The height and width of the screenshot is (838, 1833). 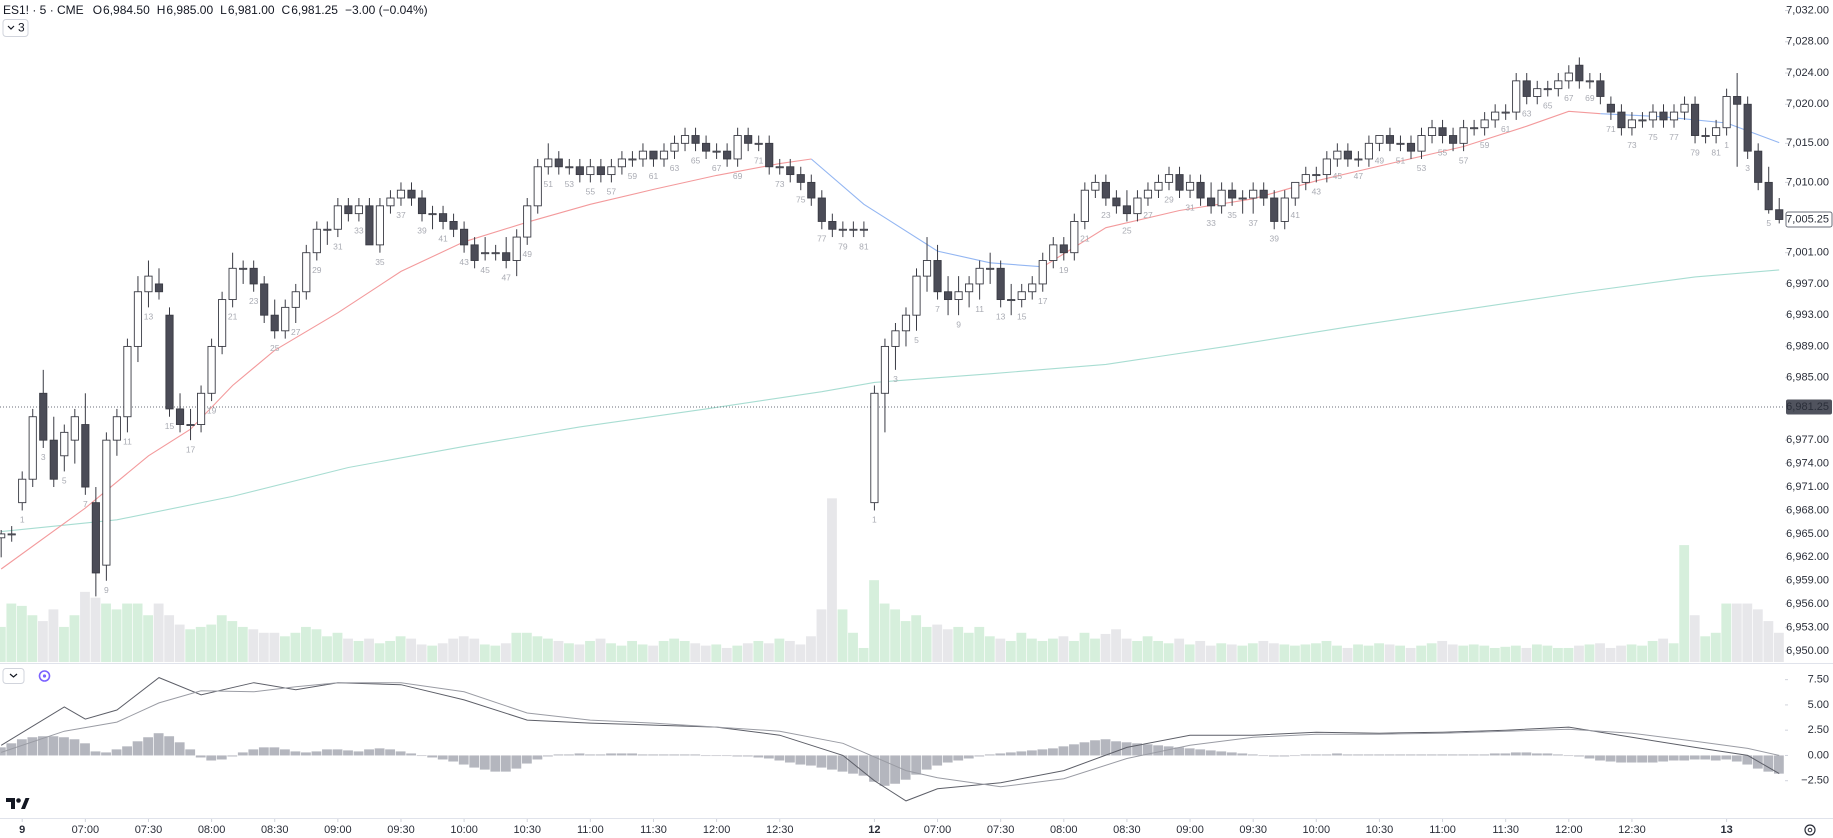 I want to click on count-label: 9, so click(x=958, y=324).